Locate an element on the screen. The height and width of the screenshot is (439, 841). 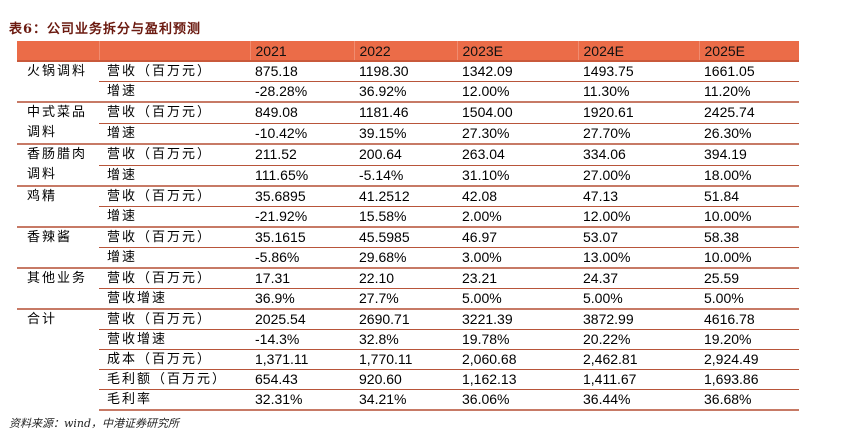
value-cell: 36.92% is located at coordinates (405, 91).